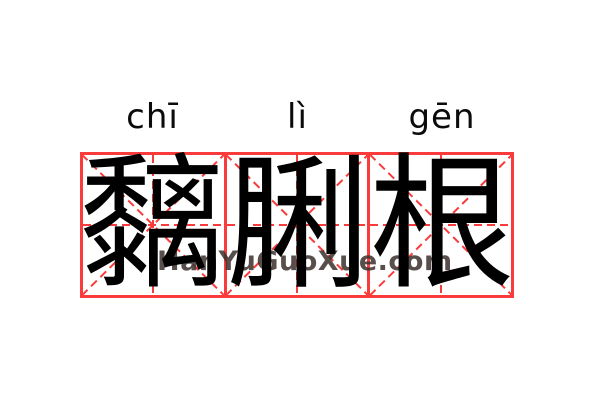 The image size is (600, 400). What do you see at coordinates (152, 117) in the screenshot?
I see `pinyin-syllable-1: chī` at bounding box center [152, 117].